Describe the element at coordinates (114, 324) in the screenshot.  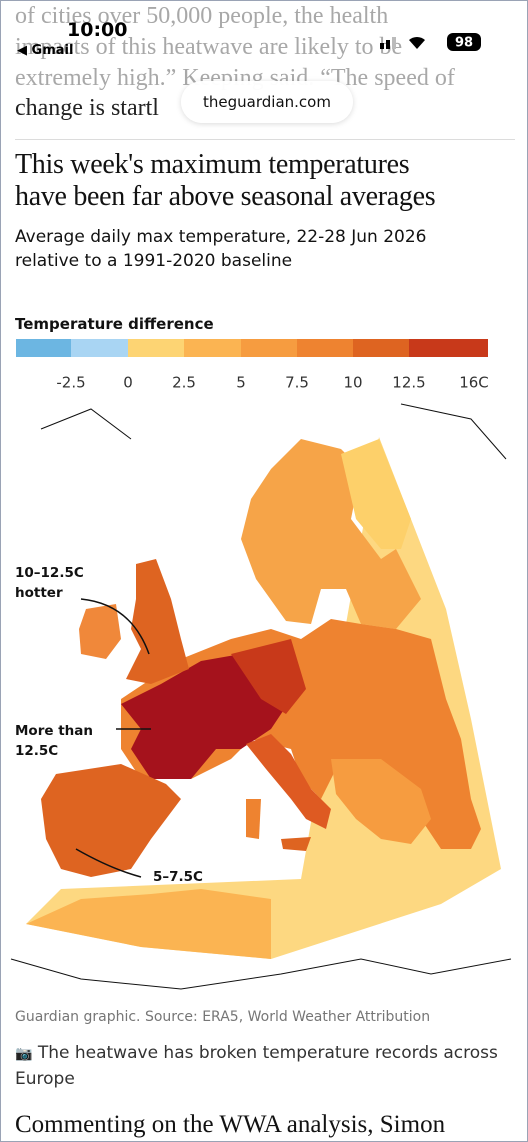
I see `legend-title: Temperature difference` at that location.